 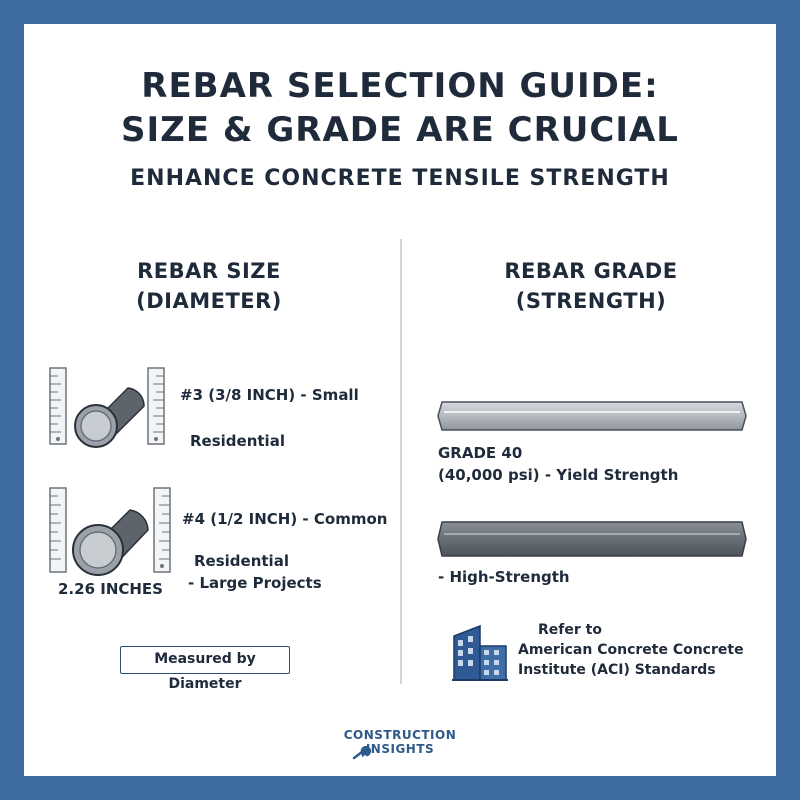 I want to click on grade-40-strength: (40,000 psi) - Yield Strength, so click(x=558, y=475).